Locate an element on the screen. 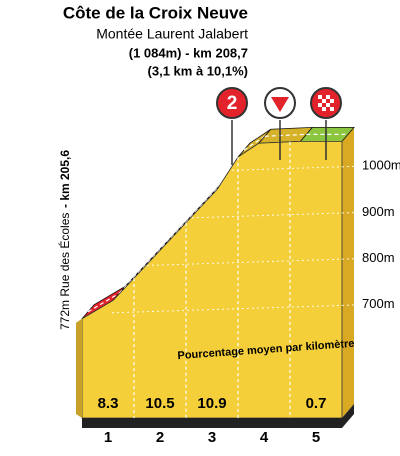 The width and height of the screenshot is (400, 456). summit-info: (1 084m) - km 208,7 is located at coordinates (188, 52).